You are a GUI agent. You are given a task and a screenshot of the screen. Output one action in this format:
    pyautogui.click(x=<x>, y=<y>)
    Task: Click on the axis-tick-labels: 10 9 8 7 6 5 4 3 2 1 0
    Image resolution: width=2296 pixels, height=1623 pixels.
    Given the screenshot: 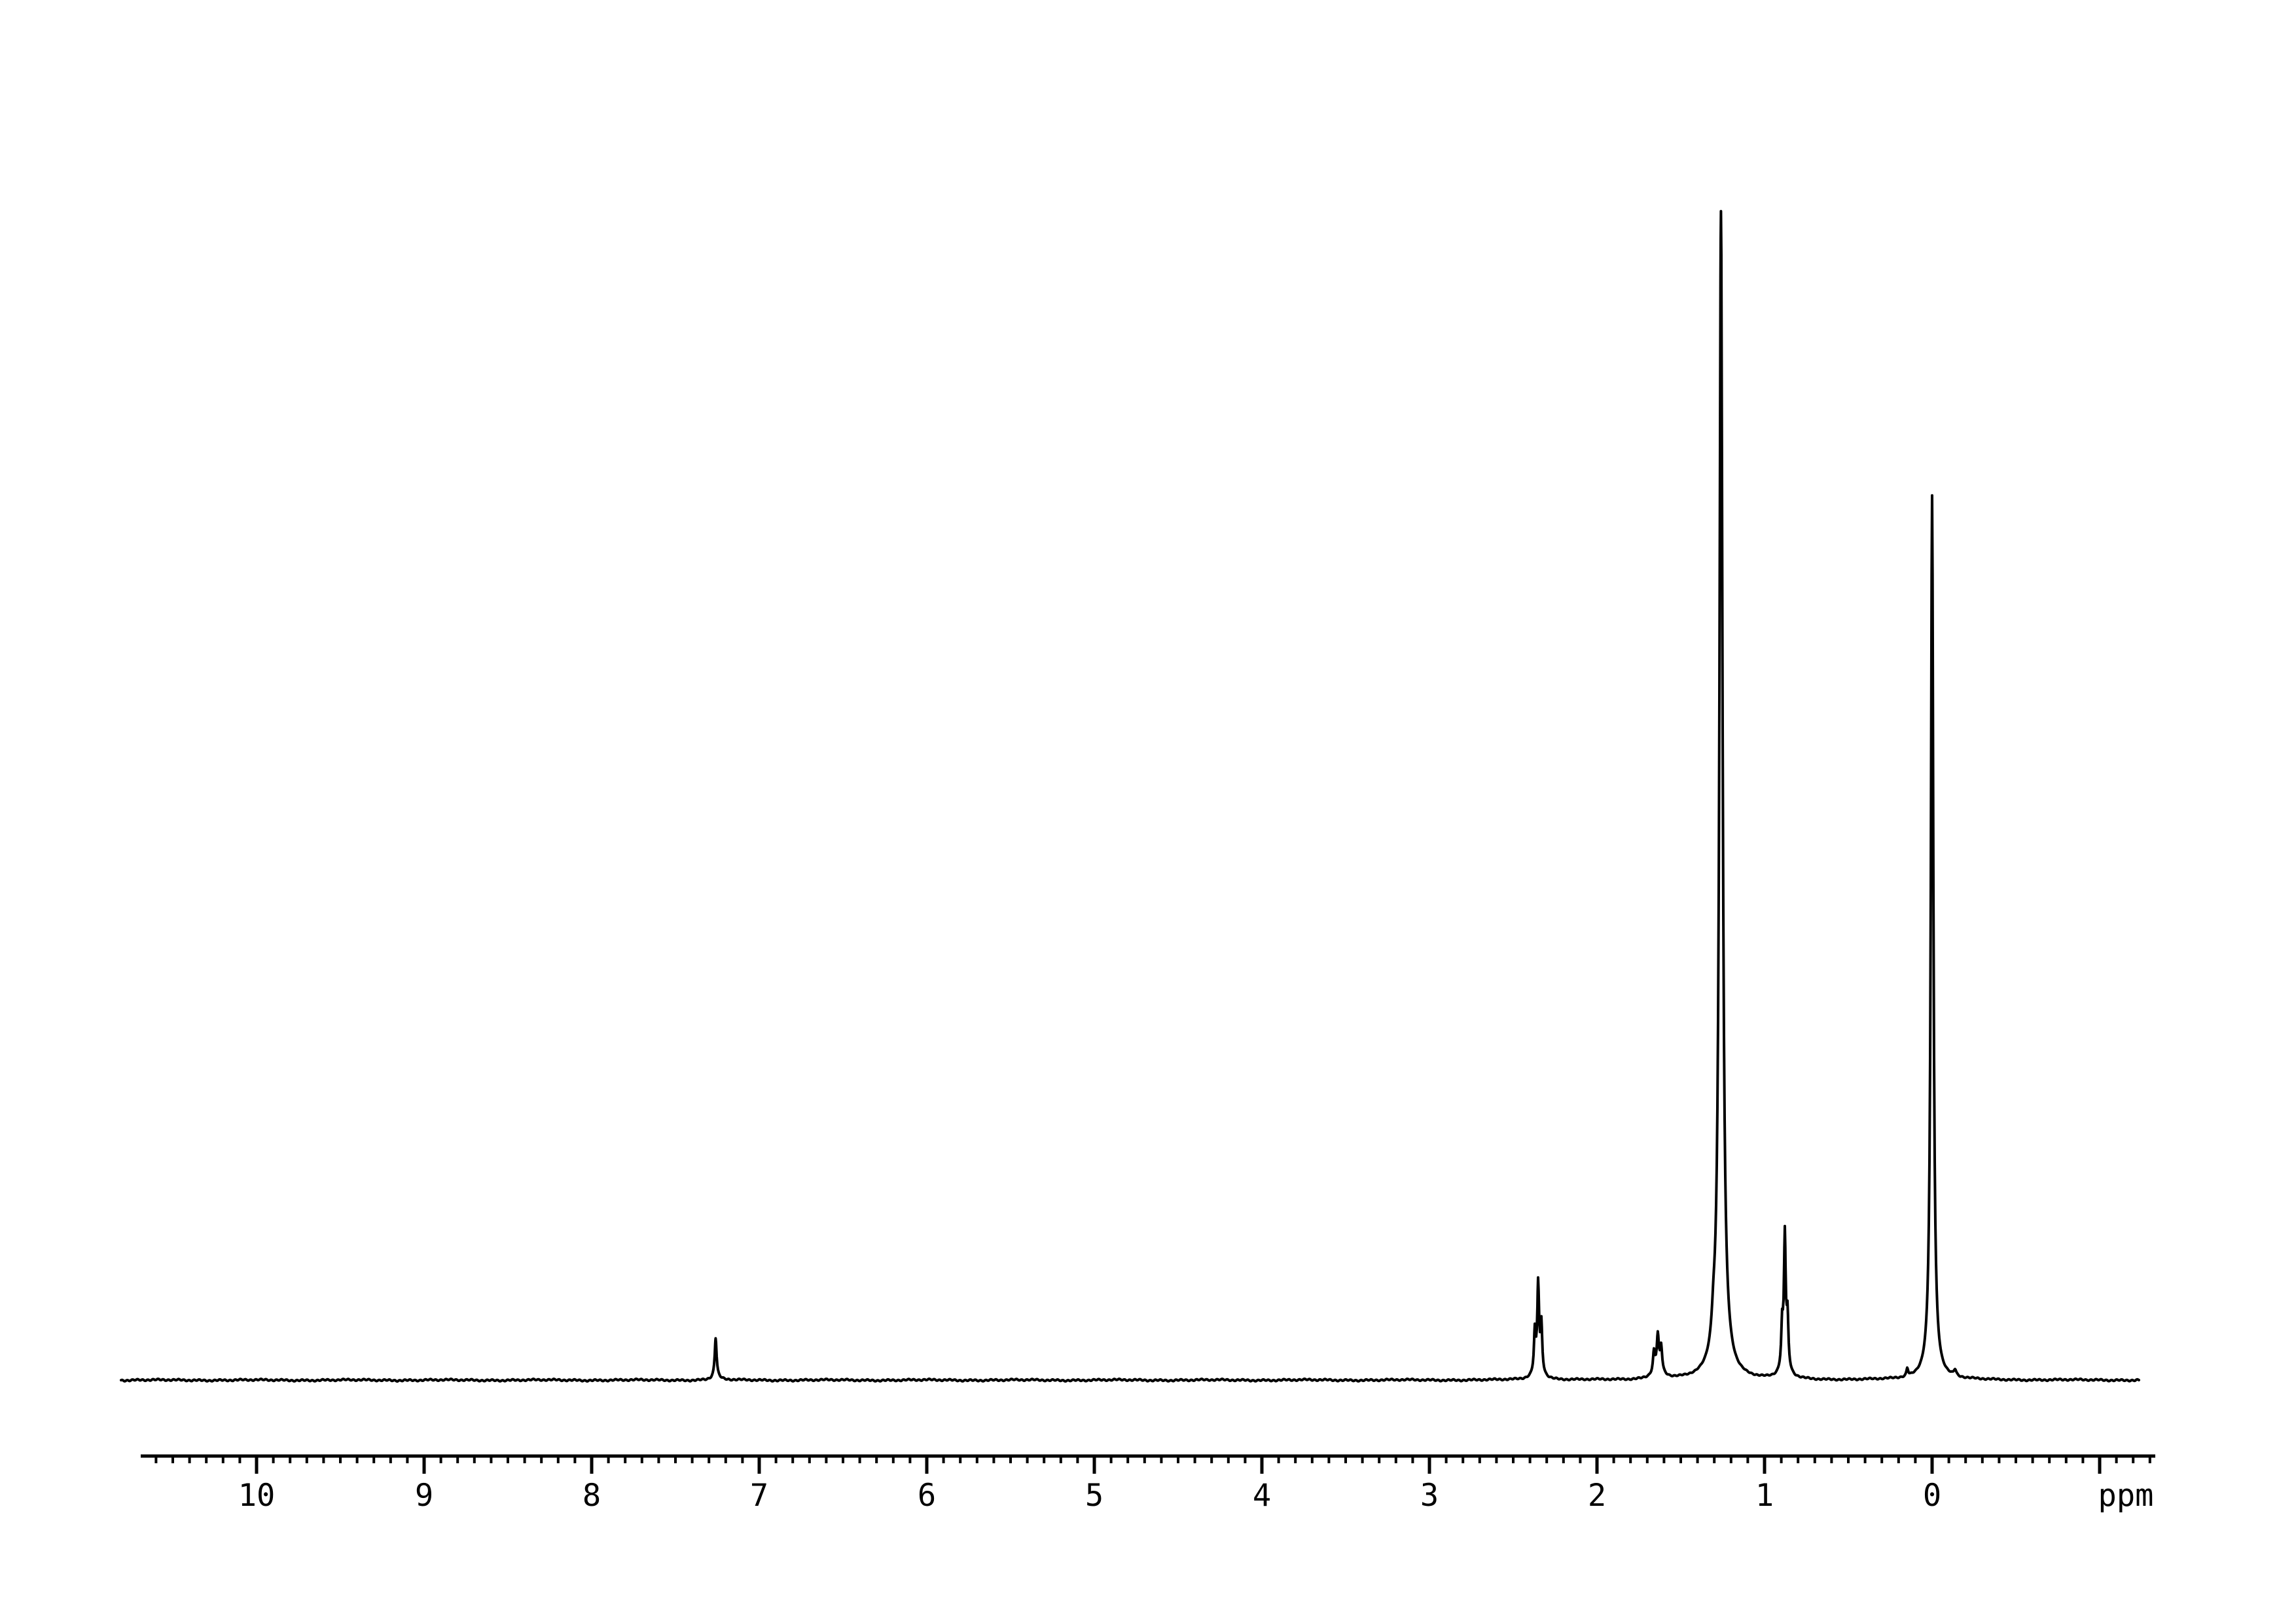 What is the action you would take?
    pyautogui.click(x=1089, y=1496)
    